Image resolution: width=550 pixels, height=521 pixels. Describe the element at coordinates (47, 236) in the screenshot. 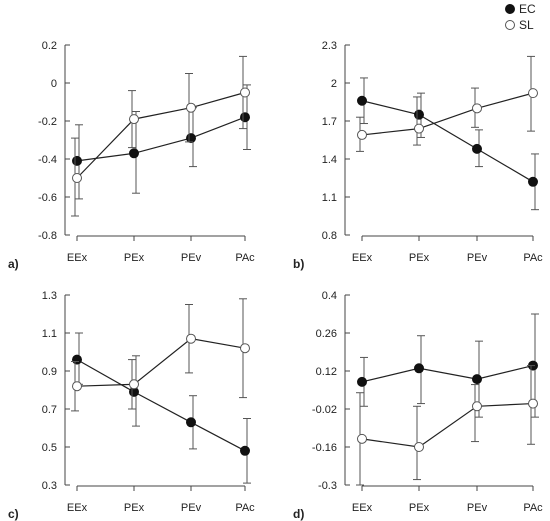

I see `y-tick-label: -0.8` at that location.